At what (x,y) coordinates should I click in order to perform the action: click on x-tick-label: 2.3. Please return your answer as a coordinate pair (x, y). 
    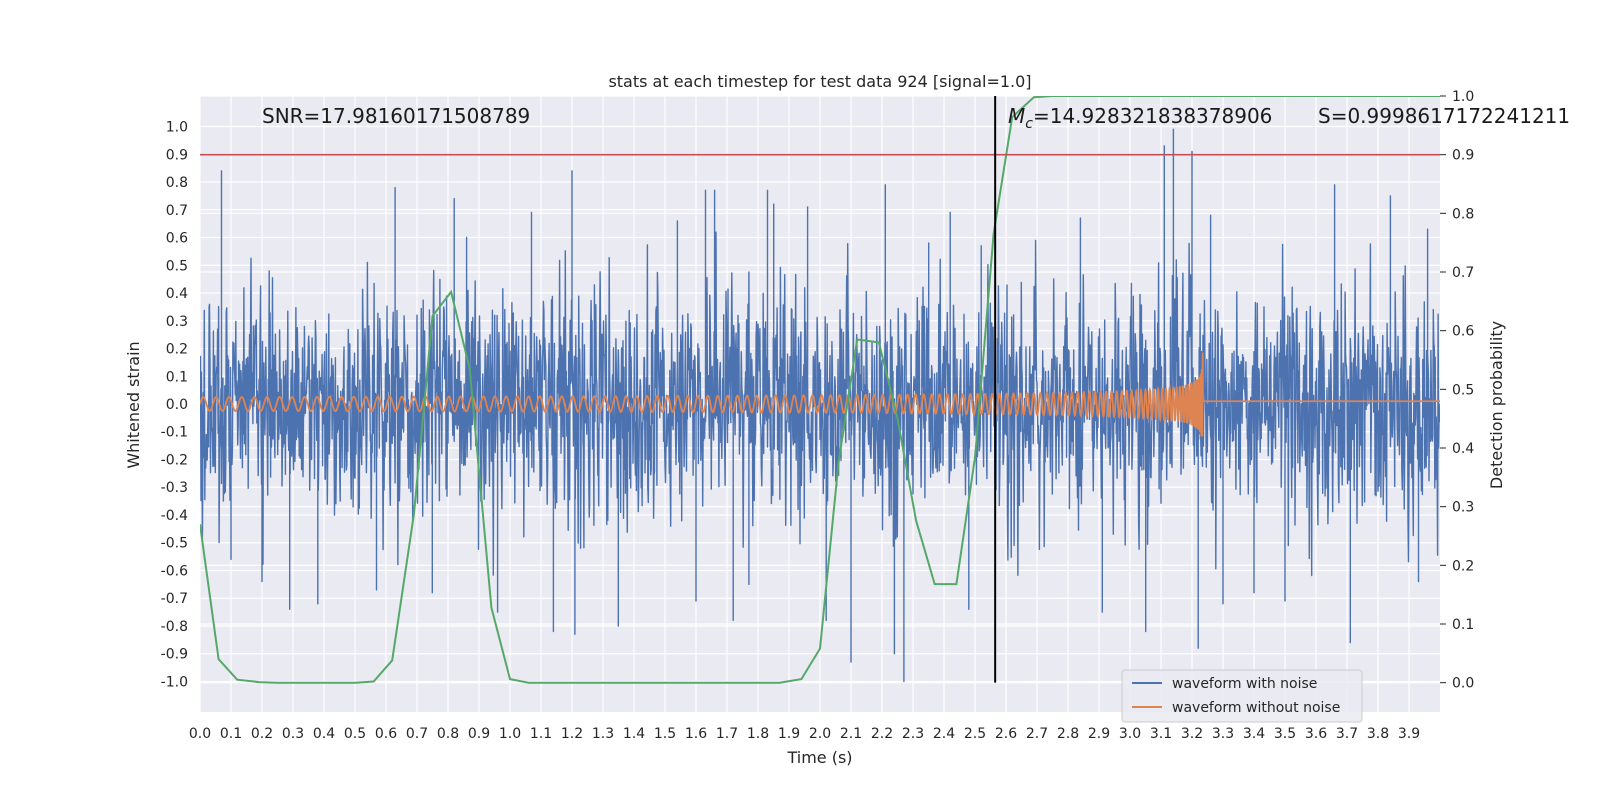
    Looking at the image, I should click on (913, 734).